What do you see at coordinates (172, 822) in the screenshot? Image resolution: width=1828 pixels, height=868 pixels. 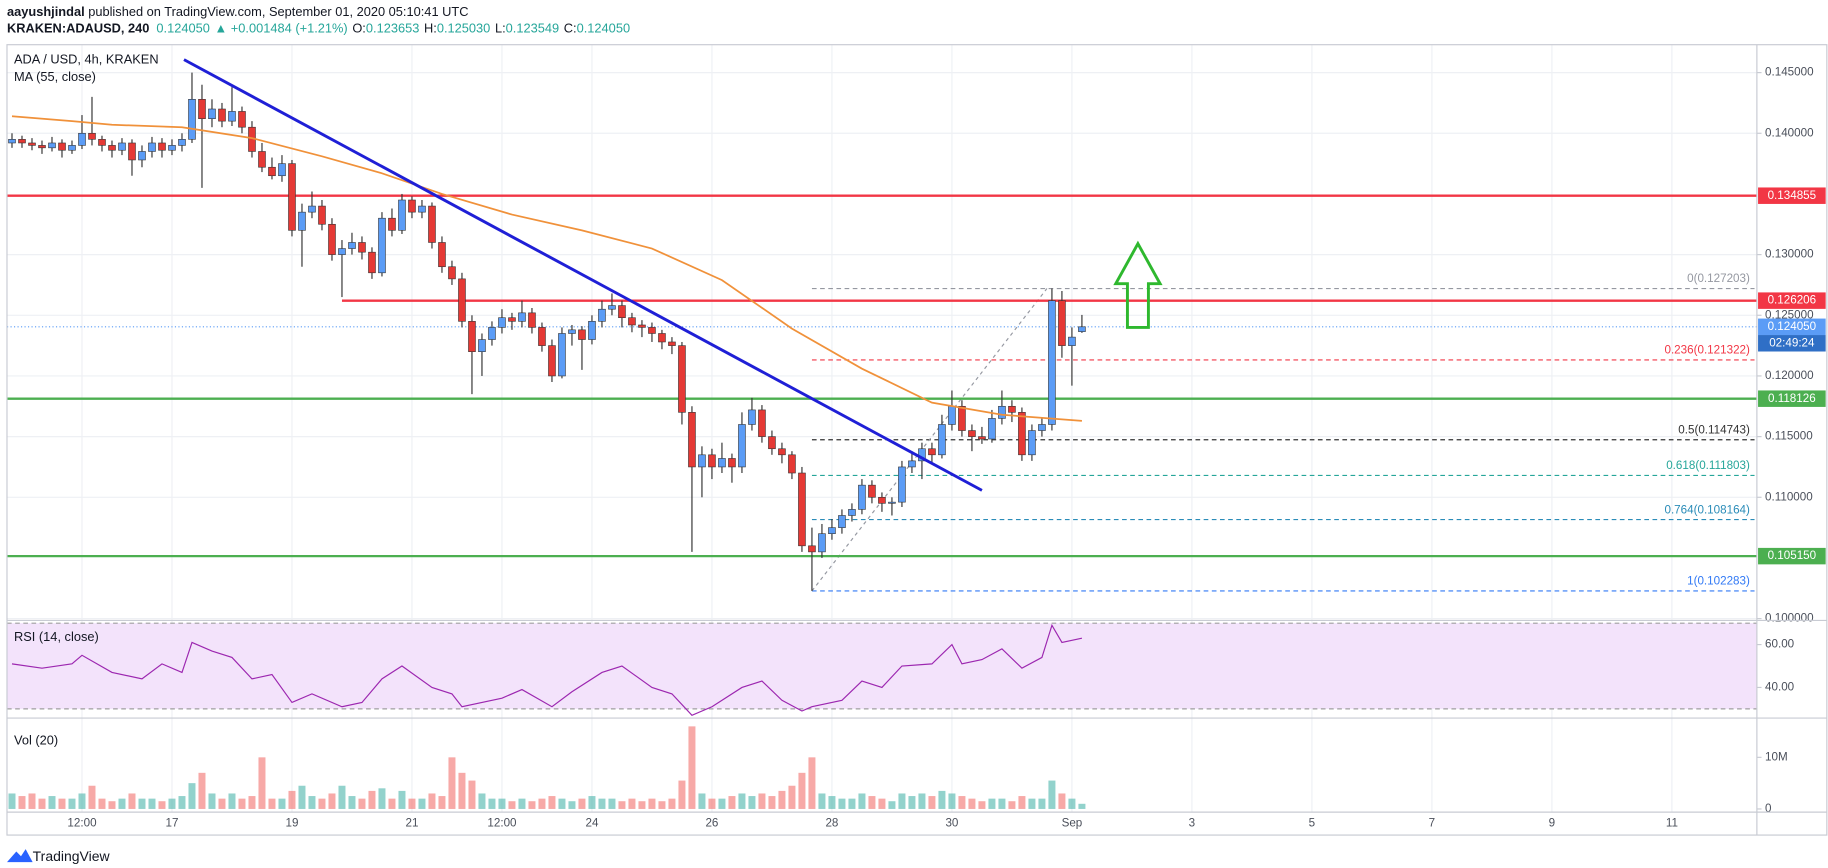 I see `x-tick-label: 17` at bounding box center [172, 822].